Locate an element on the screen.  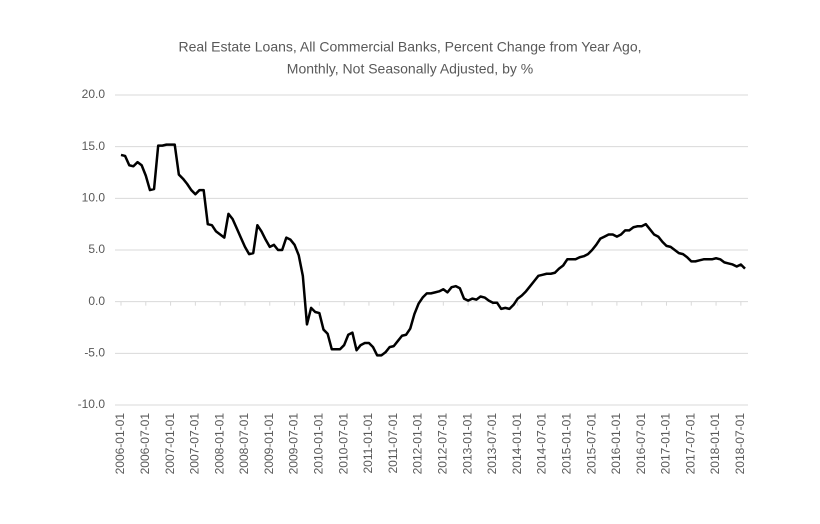
y-tick-label: -5.0 is located at coordinates (94, 353).